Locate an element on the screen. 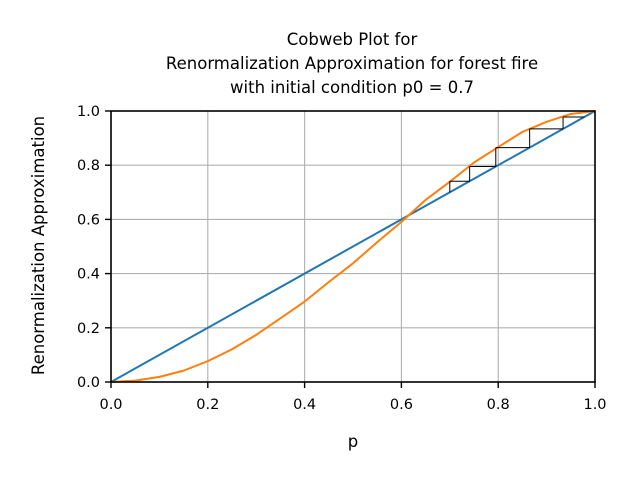  y-tick-label: 0.0 is located at coordinates (88, 383).